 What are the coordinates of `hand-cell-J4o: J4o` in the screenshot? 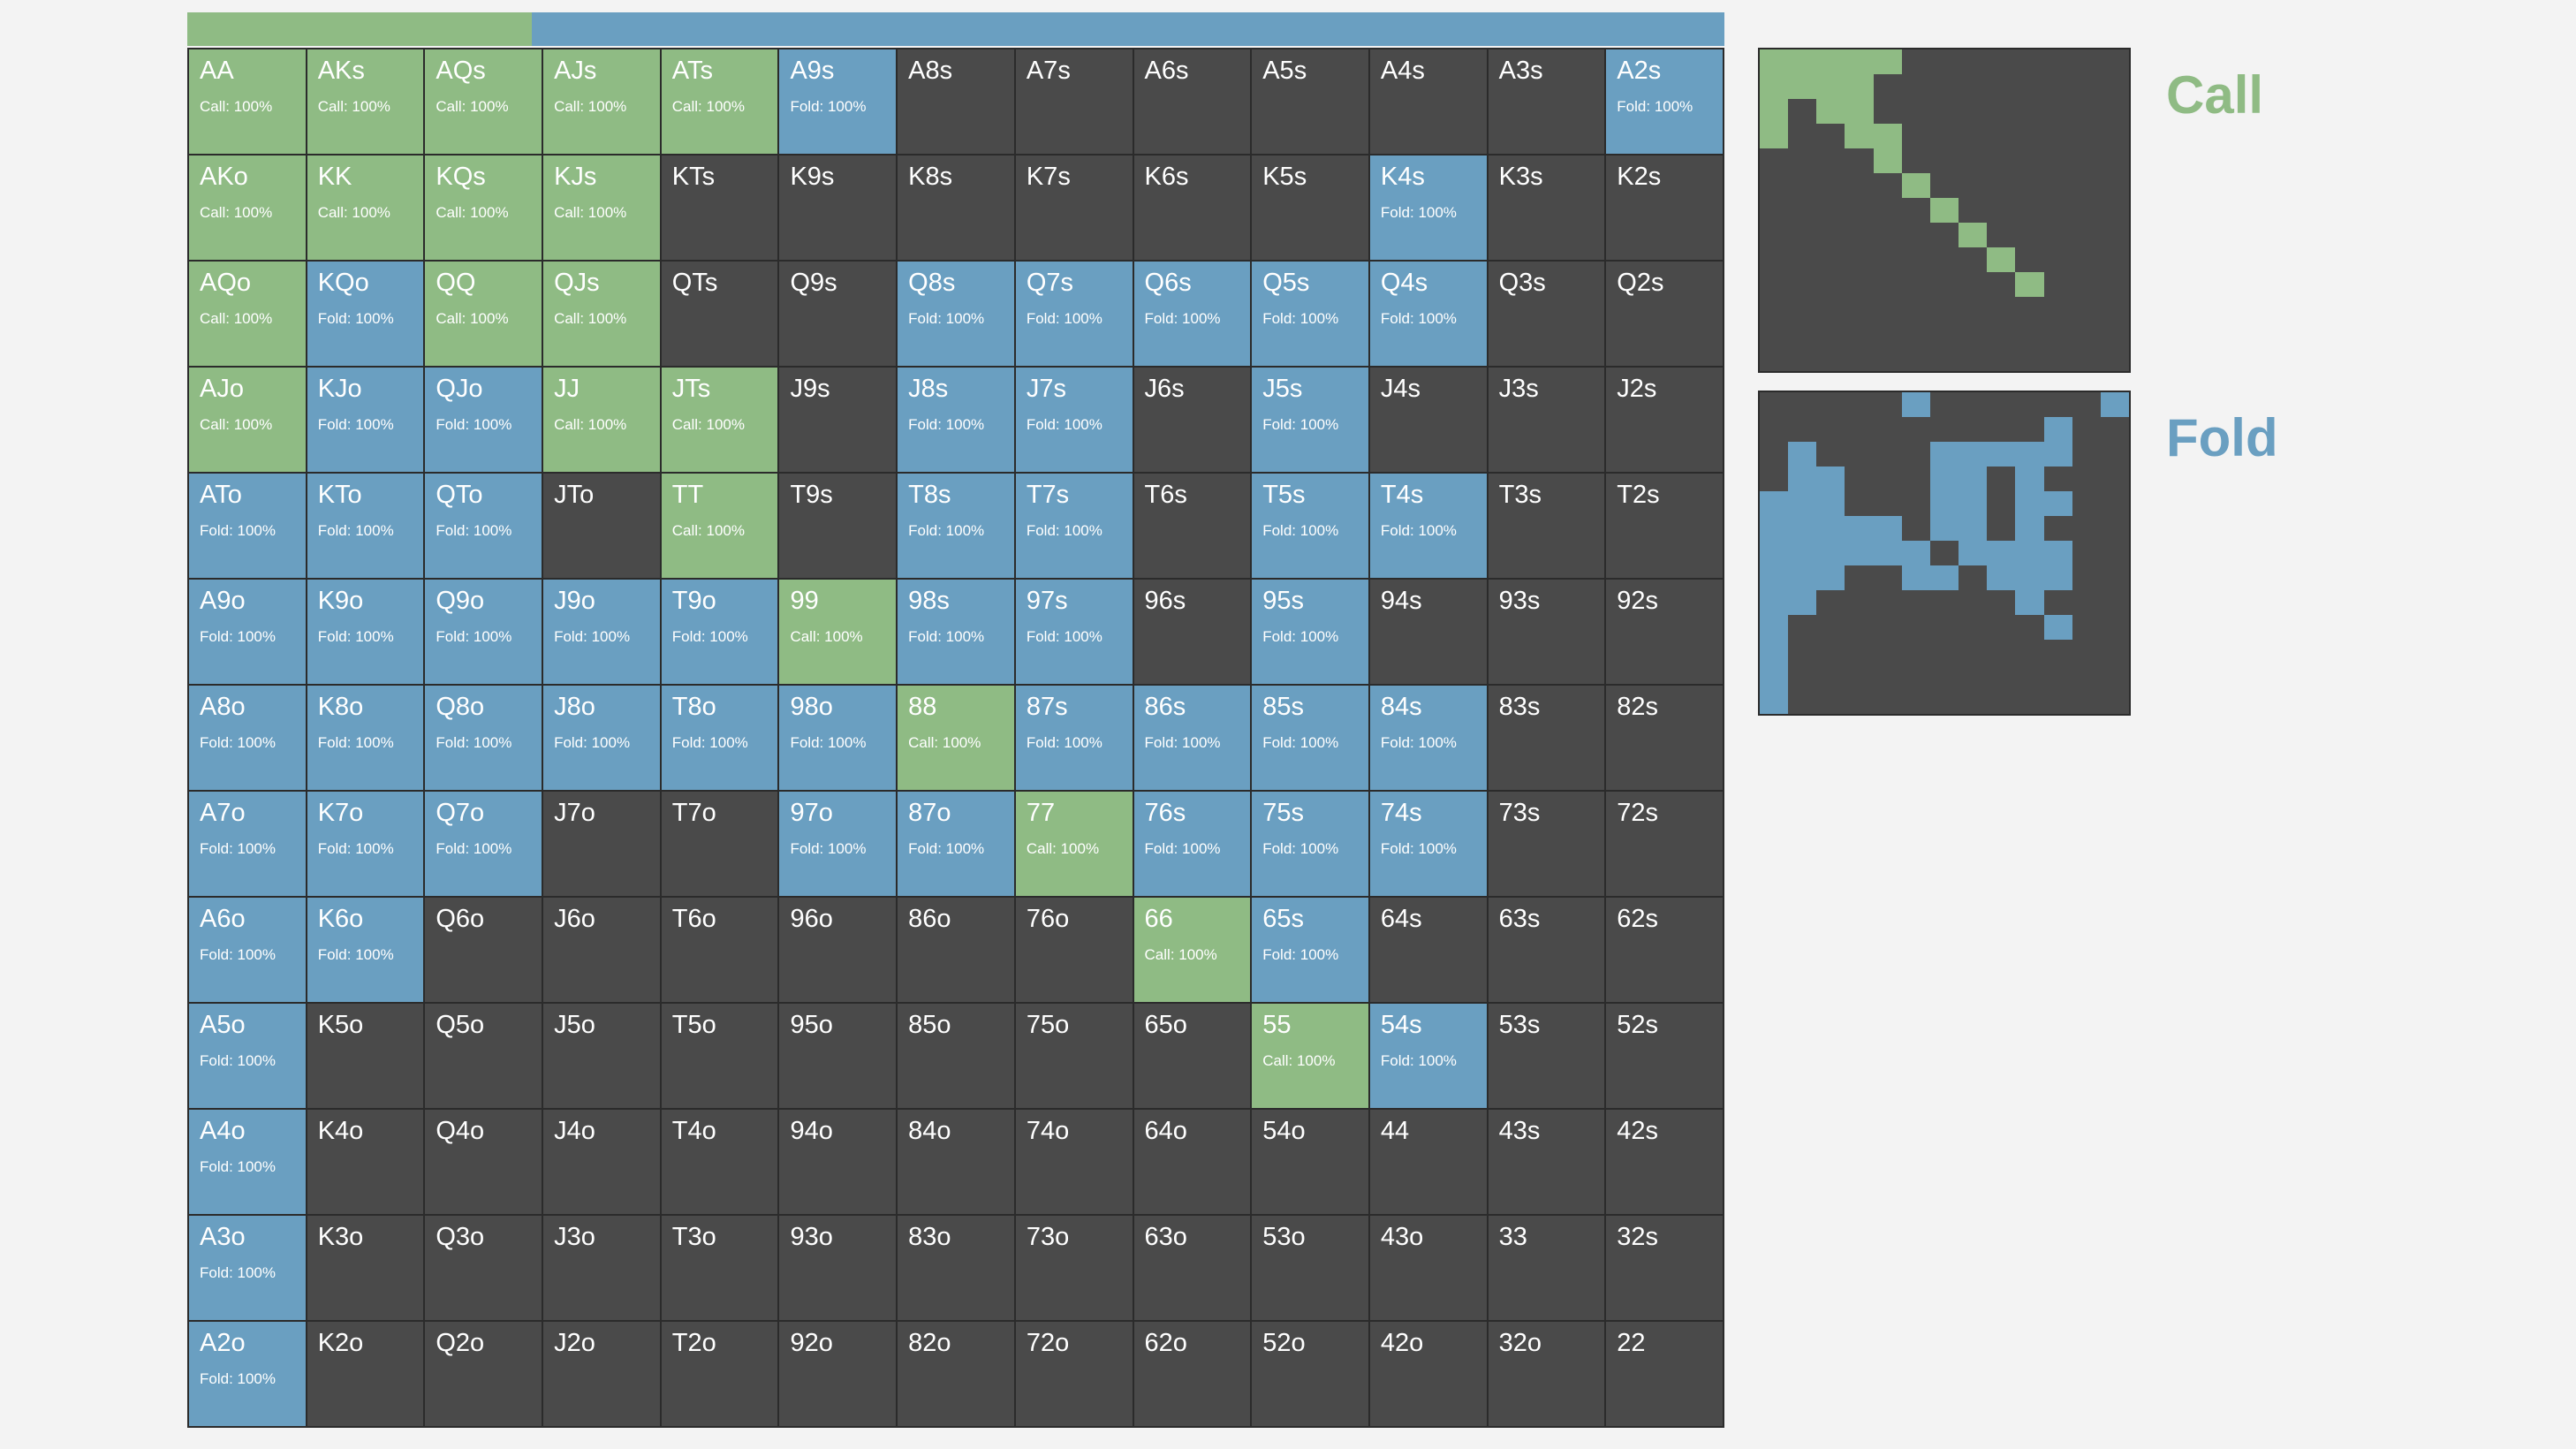 It's located at (601, 1162).